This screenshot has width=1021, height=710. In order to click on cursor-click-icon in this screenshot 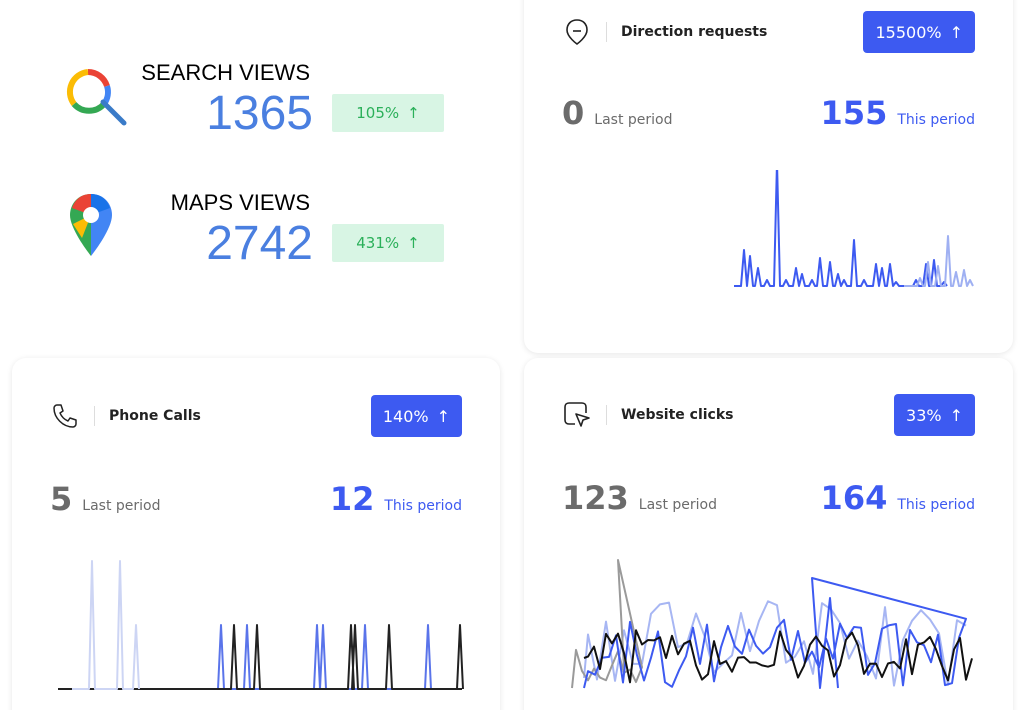, I will do `click(577, 415)`.